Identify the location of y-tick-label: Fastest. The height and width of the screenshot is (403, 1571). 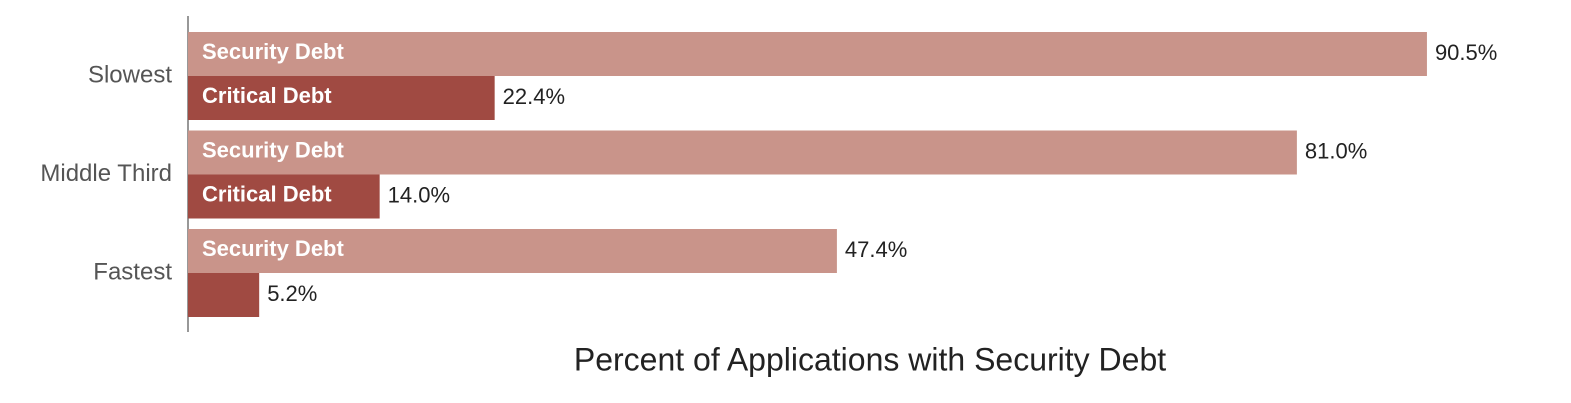
(132, 271).